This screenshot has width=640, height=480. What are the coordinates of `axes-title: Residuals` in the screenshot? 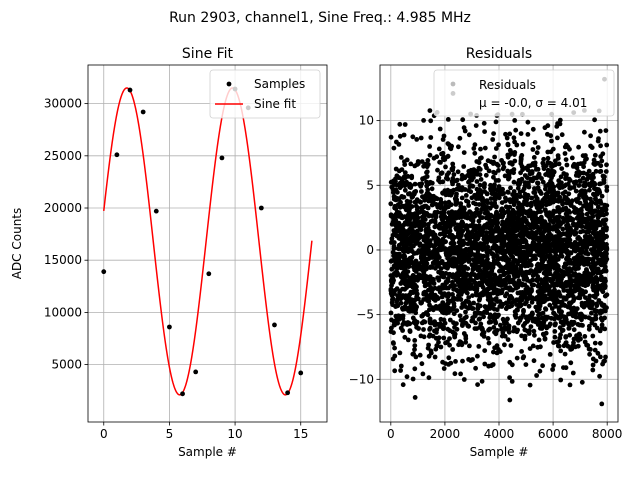 It's located at (499, 54).